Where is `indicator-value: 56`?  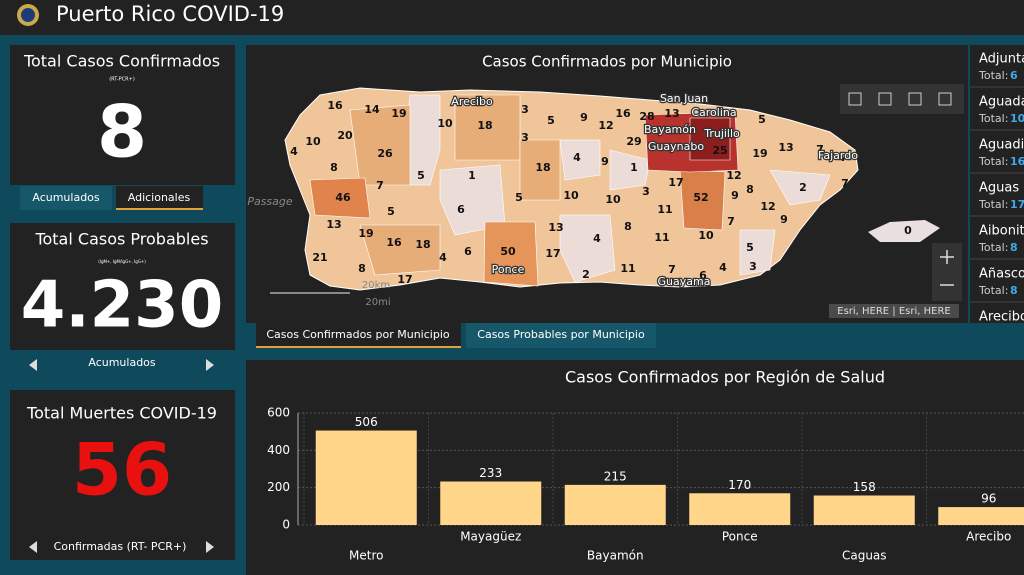 indicator-value: 56 is located at coordinates (122, 470).